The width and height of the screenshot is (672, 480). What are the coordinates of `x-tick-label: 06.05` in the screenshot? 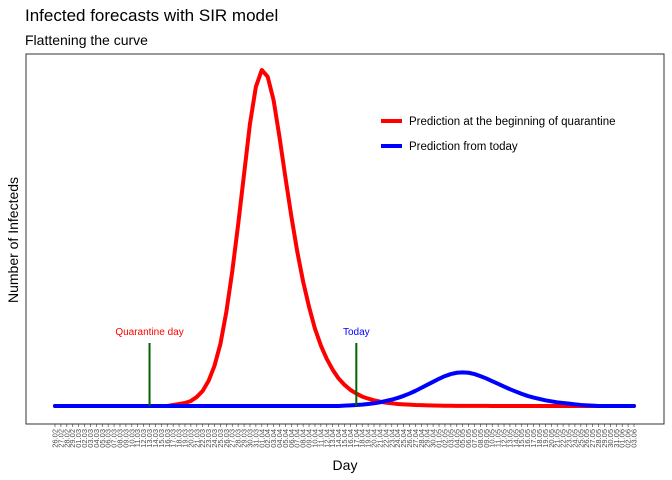 It's located at (468, 438).